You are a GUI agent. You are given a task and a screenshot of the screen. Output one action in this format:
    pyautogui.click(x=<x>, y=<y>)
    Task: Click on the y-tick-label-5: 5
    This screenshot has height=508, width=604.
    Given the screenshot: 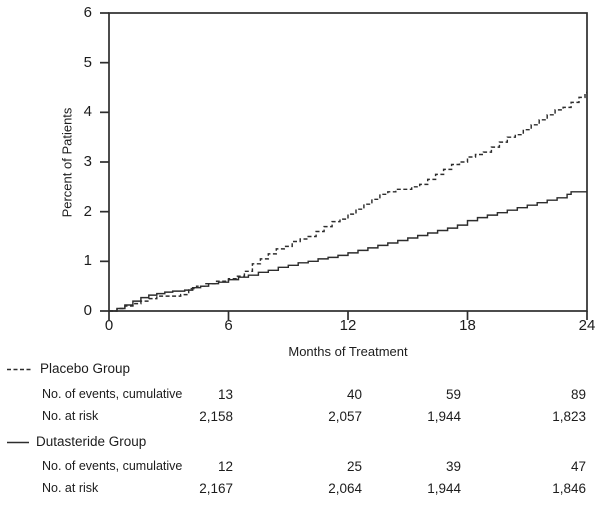 What is the action you would take?
    pyautogui.click(x=87, y=62)
    